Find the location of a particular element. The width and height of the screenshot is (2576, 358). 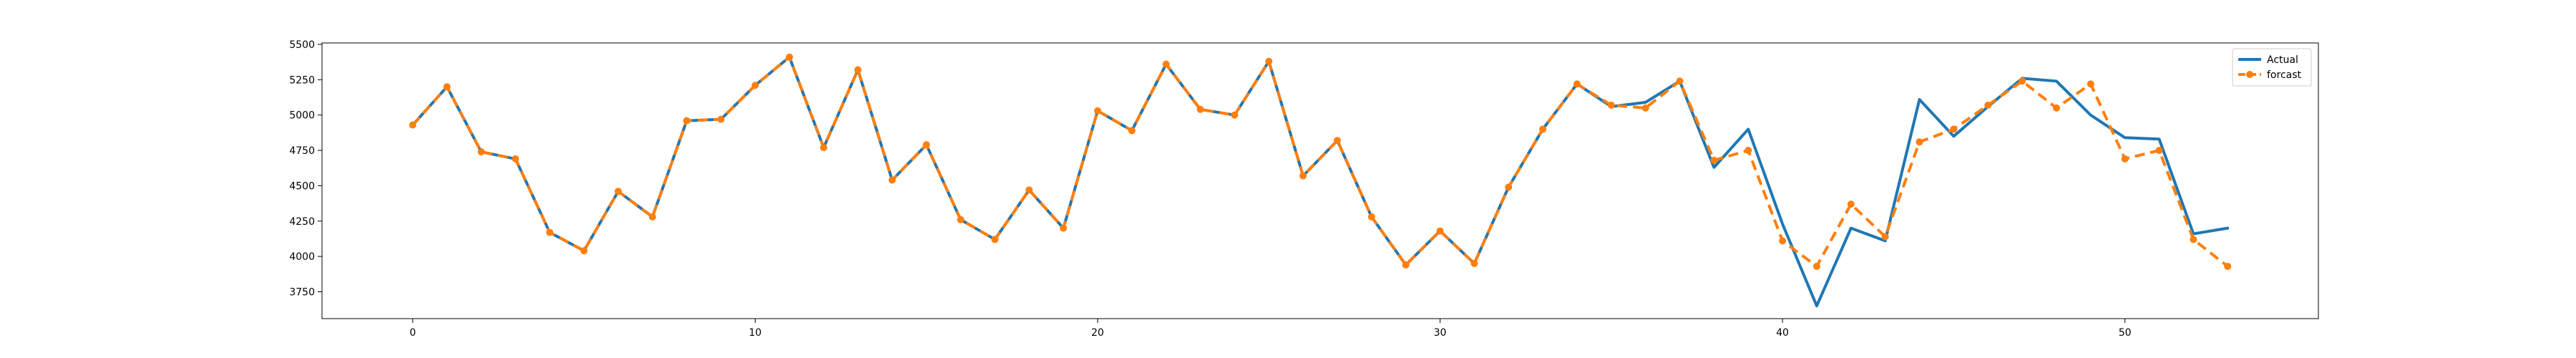

legend-marker is located at coordinates (2249, 74).